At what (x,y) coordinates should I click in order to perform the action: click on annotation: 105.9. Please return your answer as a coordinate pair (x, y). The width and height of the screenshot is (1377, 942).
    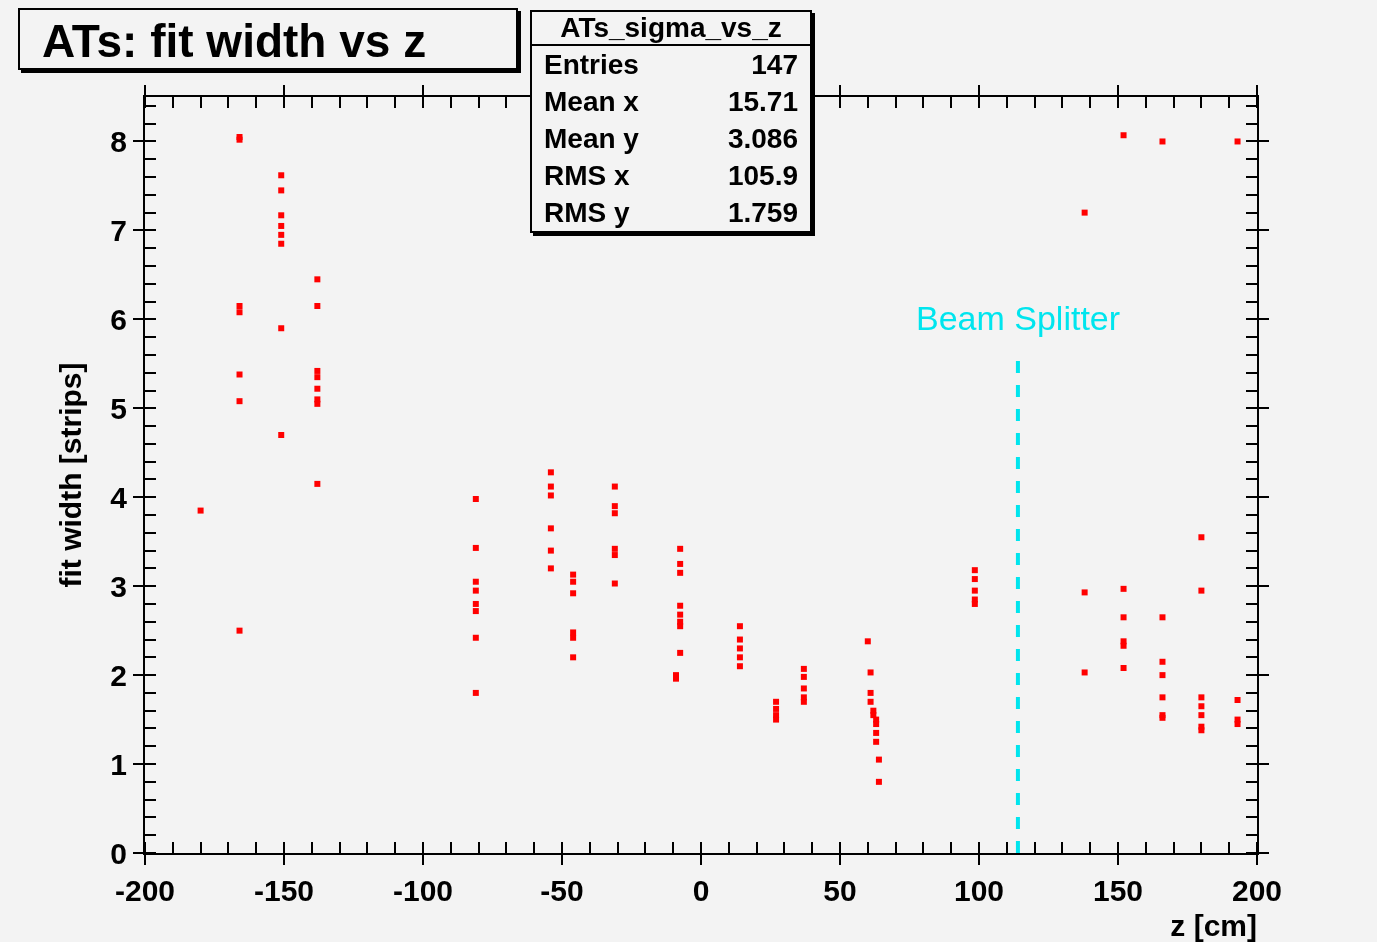
    Looking at the image, I should click on (762, 176).